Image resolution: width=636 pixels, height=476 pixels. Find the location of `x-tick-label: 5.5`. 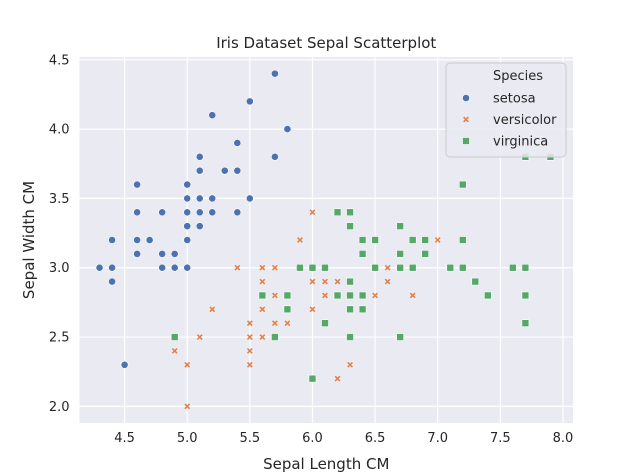

x-tick-label: 5.5 is located at coordinates (250, 438).